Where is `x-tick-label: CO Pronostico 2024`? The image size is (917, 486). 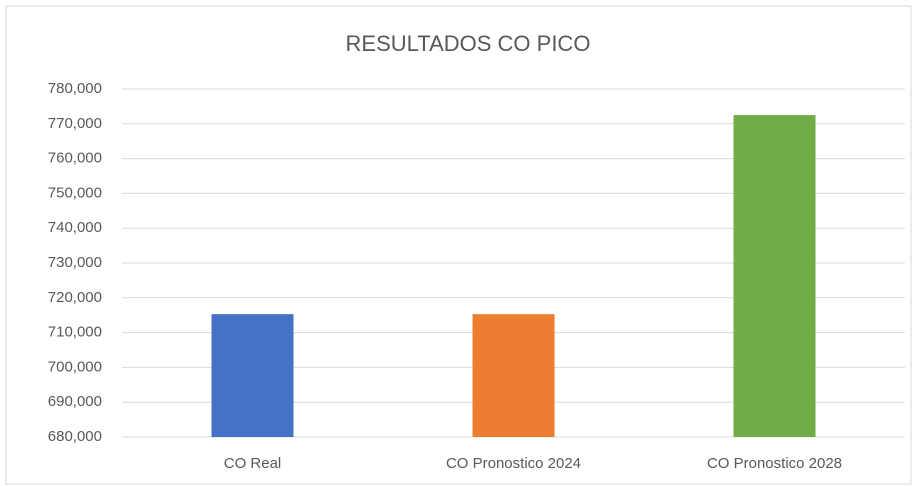 x-tick-label: CO Pronostico 2024 is located at coordinates (513, 463).